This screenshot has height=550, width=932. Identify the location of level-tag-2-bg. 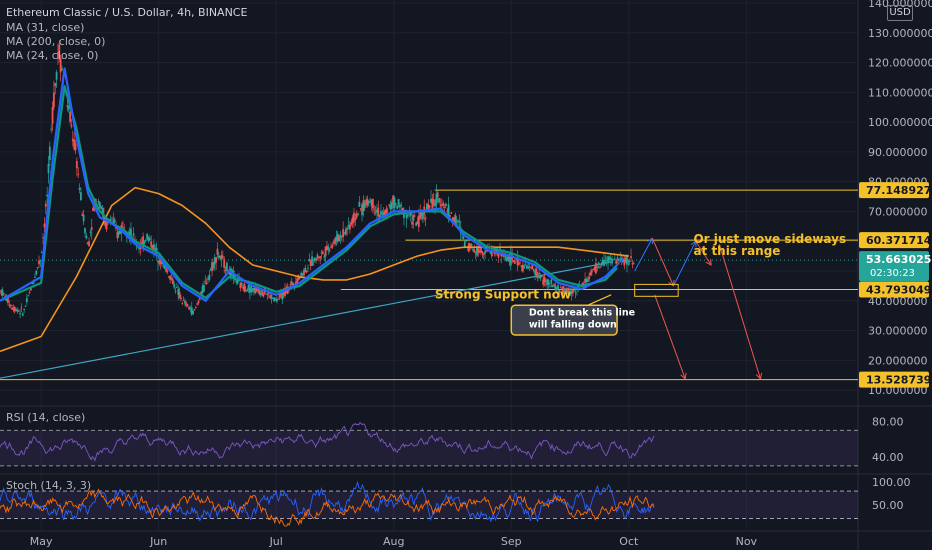
(894, 289).